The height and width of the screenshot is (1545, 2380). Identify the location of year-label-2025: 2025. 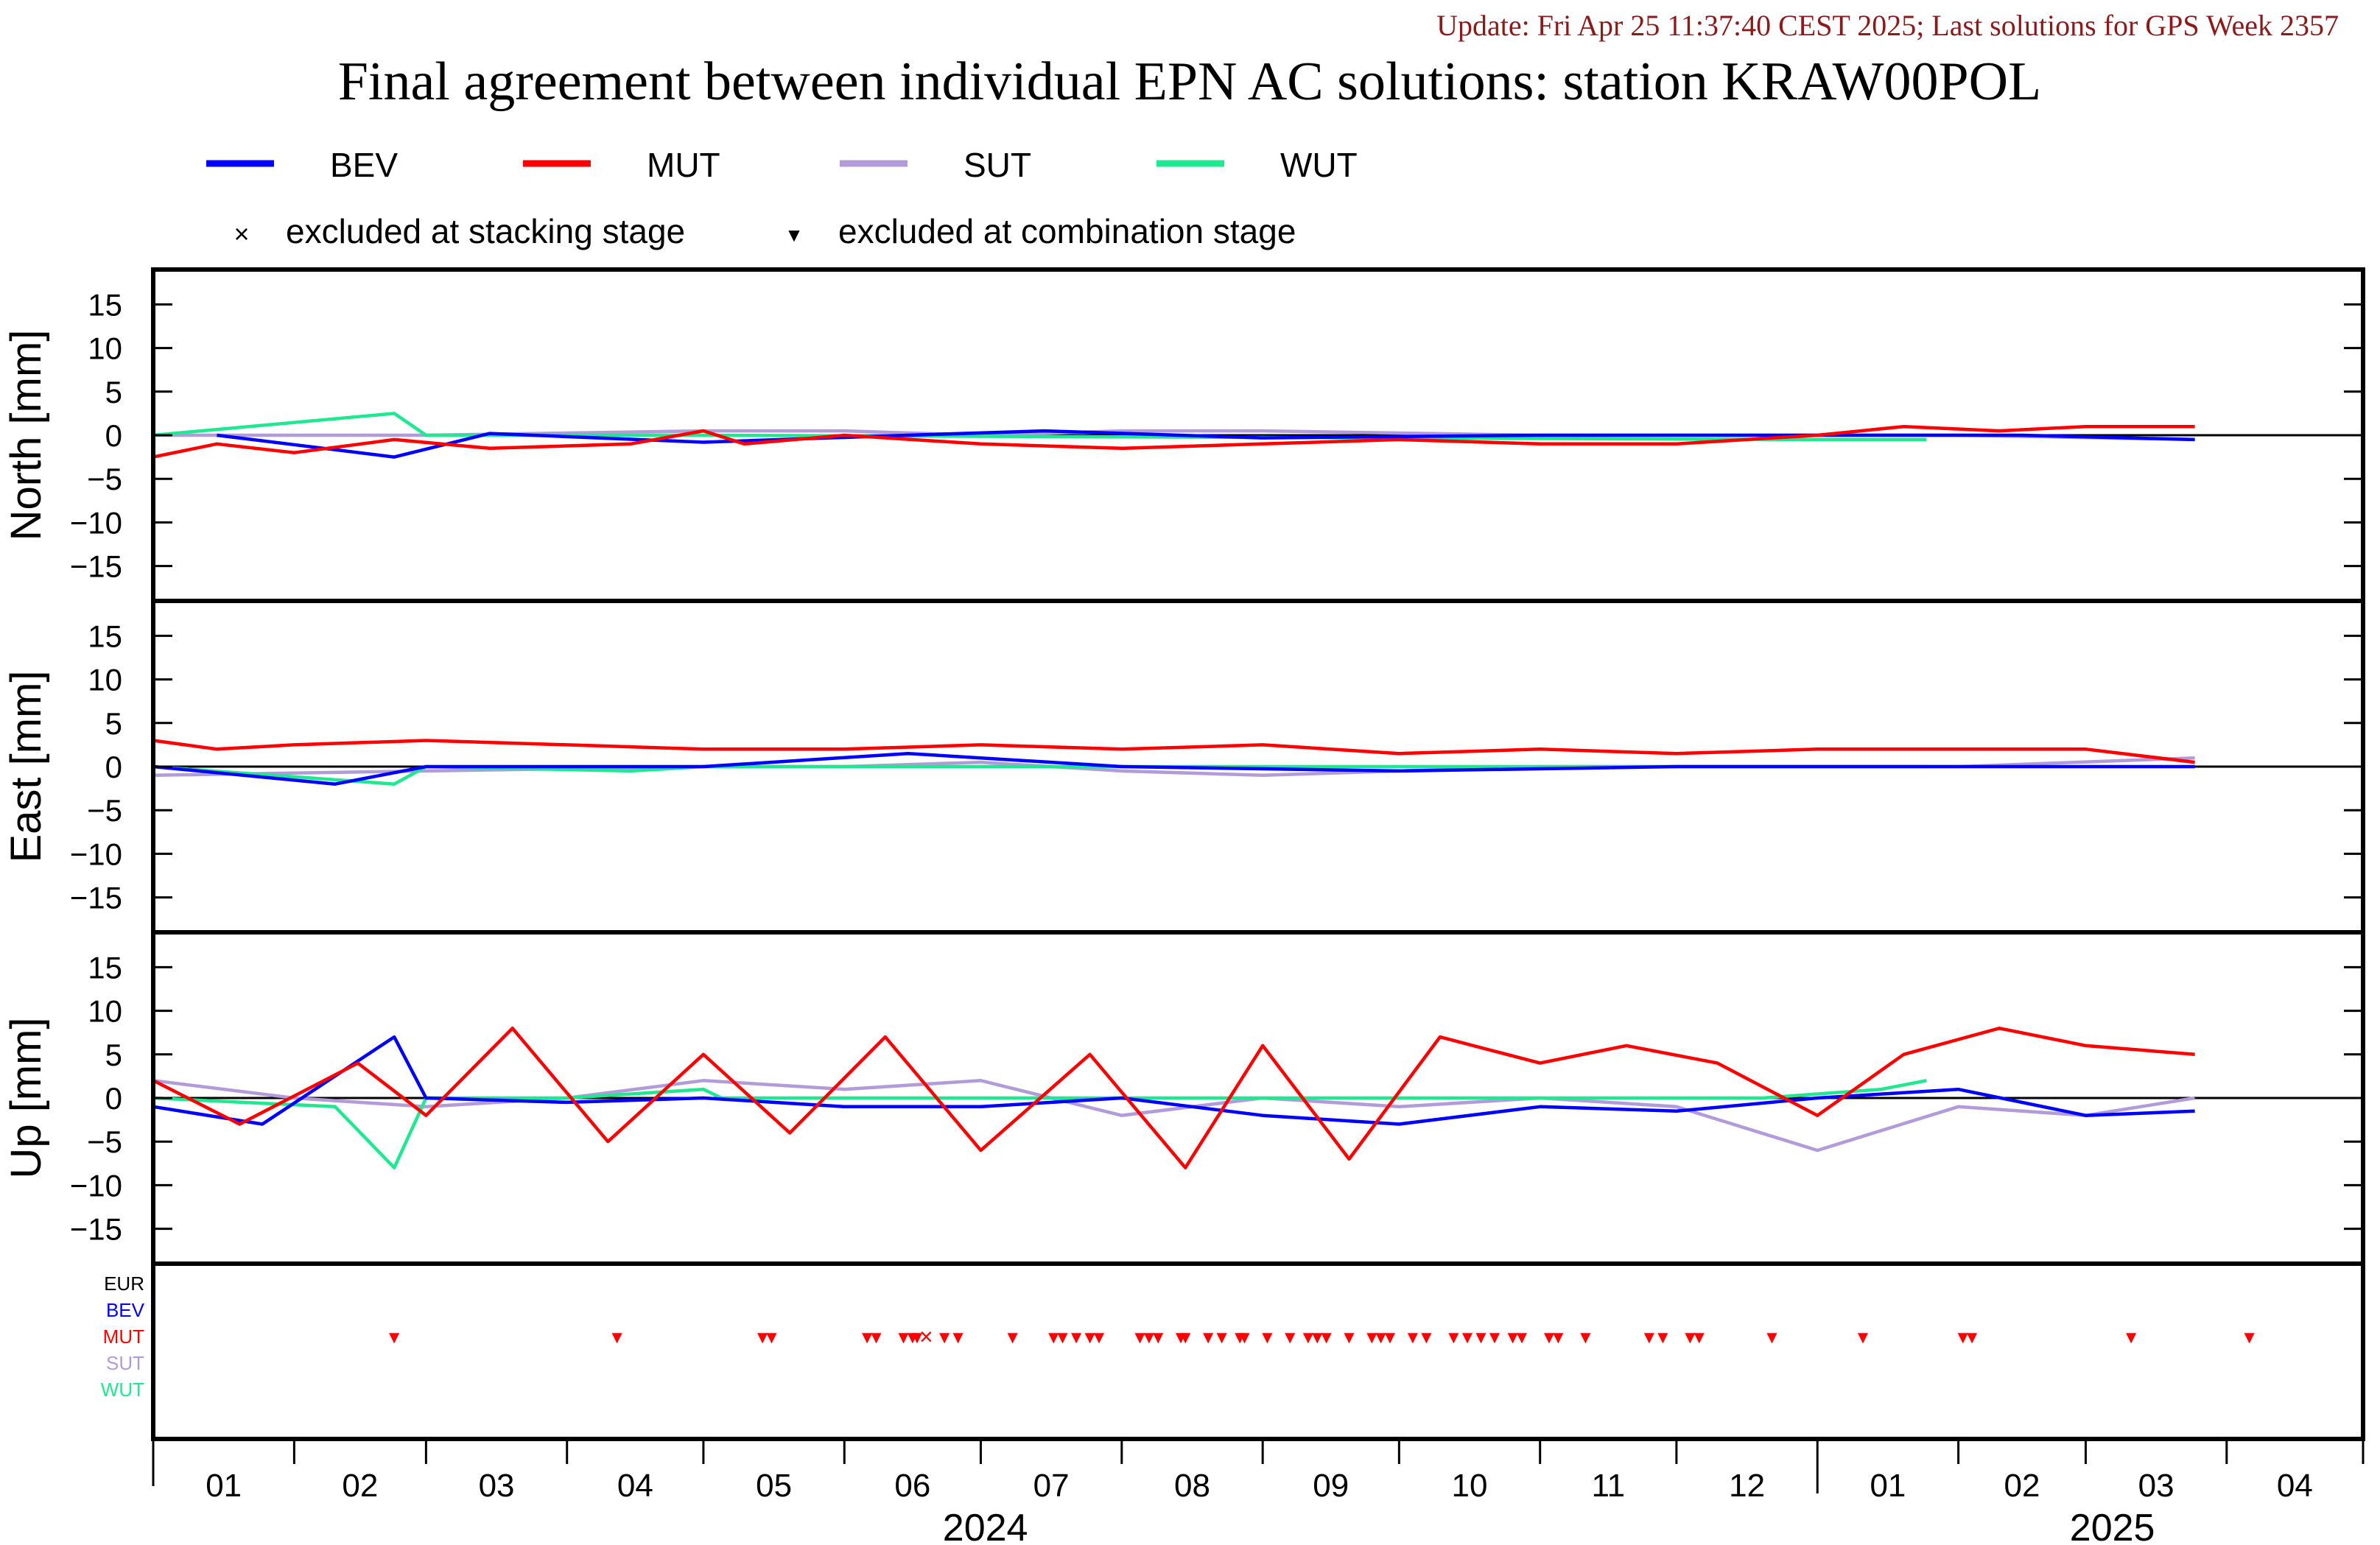
(2112, 1526).